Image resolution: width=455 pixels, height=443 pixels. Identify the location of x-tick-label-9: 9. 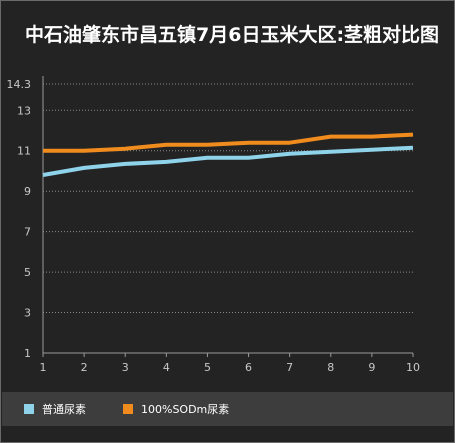
(371, 367).